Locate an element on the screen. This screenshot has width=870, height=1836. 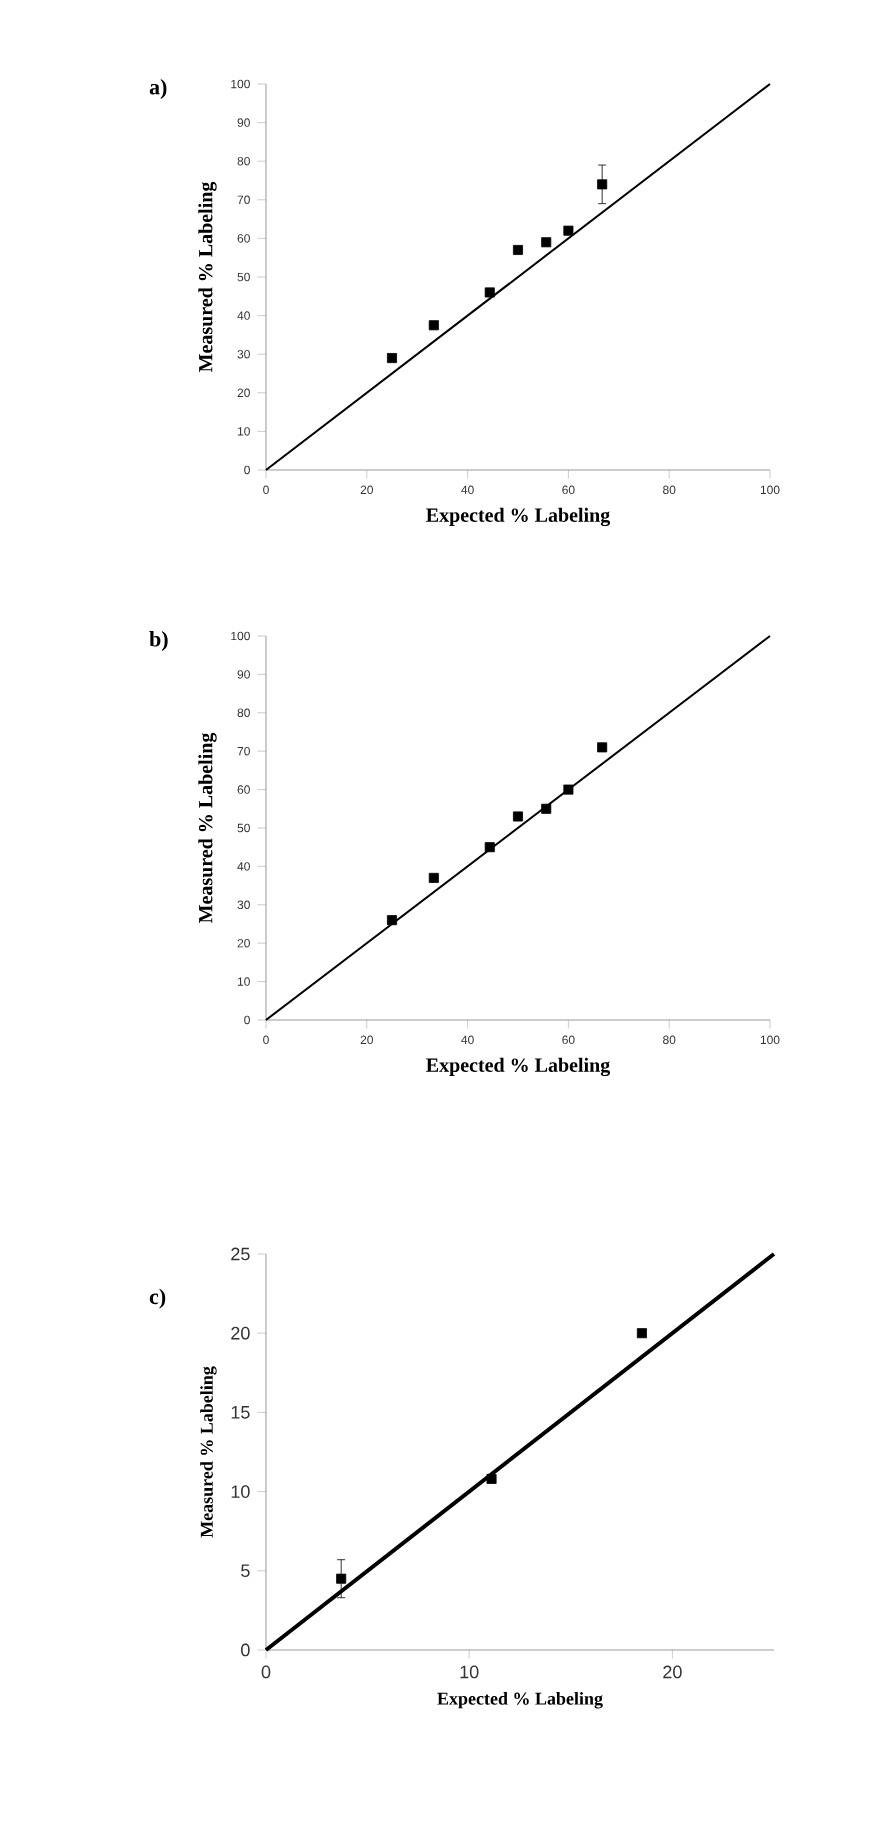
y-tick-label: 10 is located at coordinates (240, 1491).